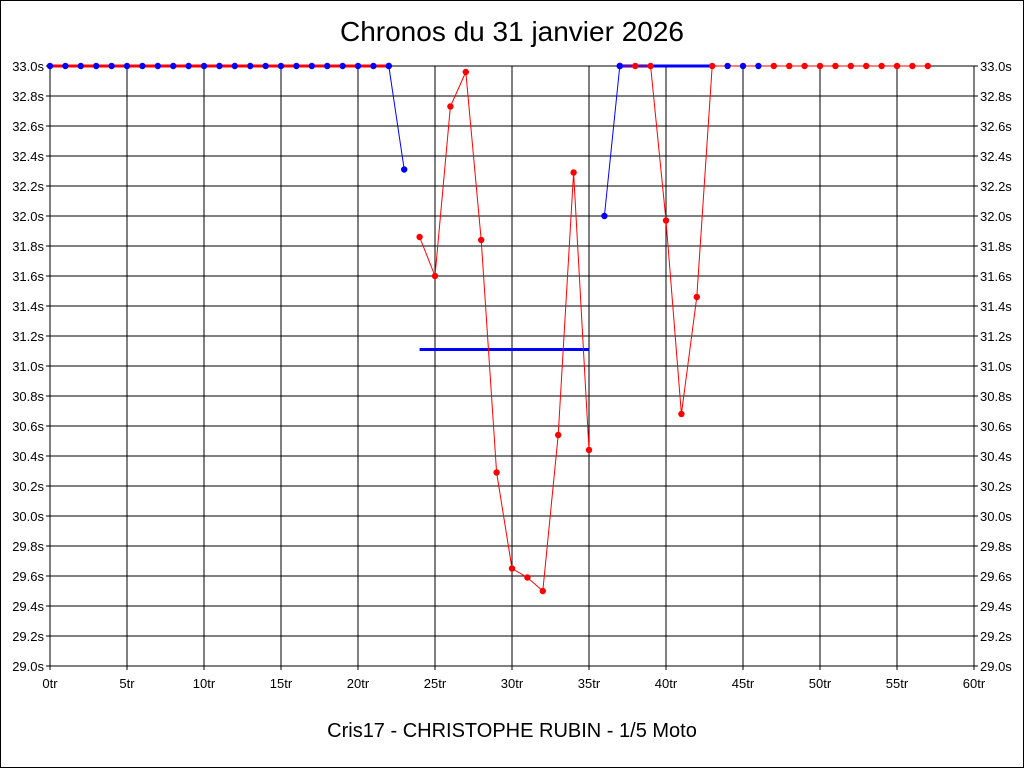 Image resolution: width=1024 pixels, height=768 pixels. I want to click on y-tick-label-right: 30.6s, so click(996, 426).